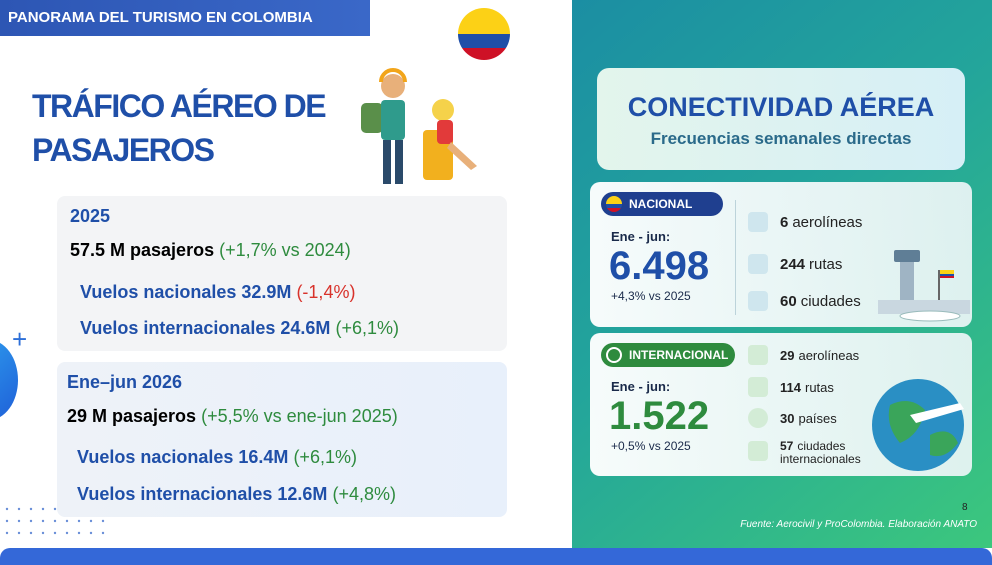 This screenshot has height=565, width=992. I want to click on block-total: 57.5 M pasajeros, so click(142, 250).